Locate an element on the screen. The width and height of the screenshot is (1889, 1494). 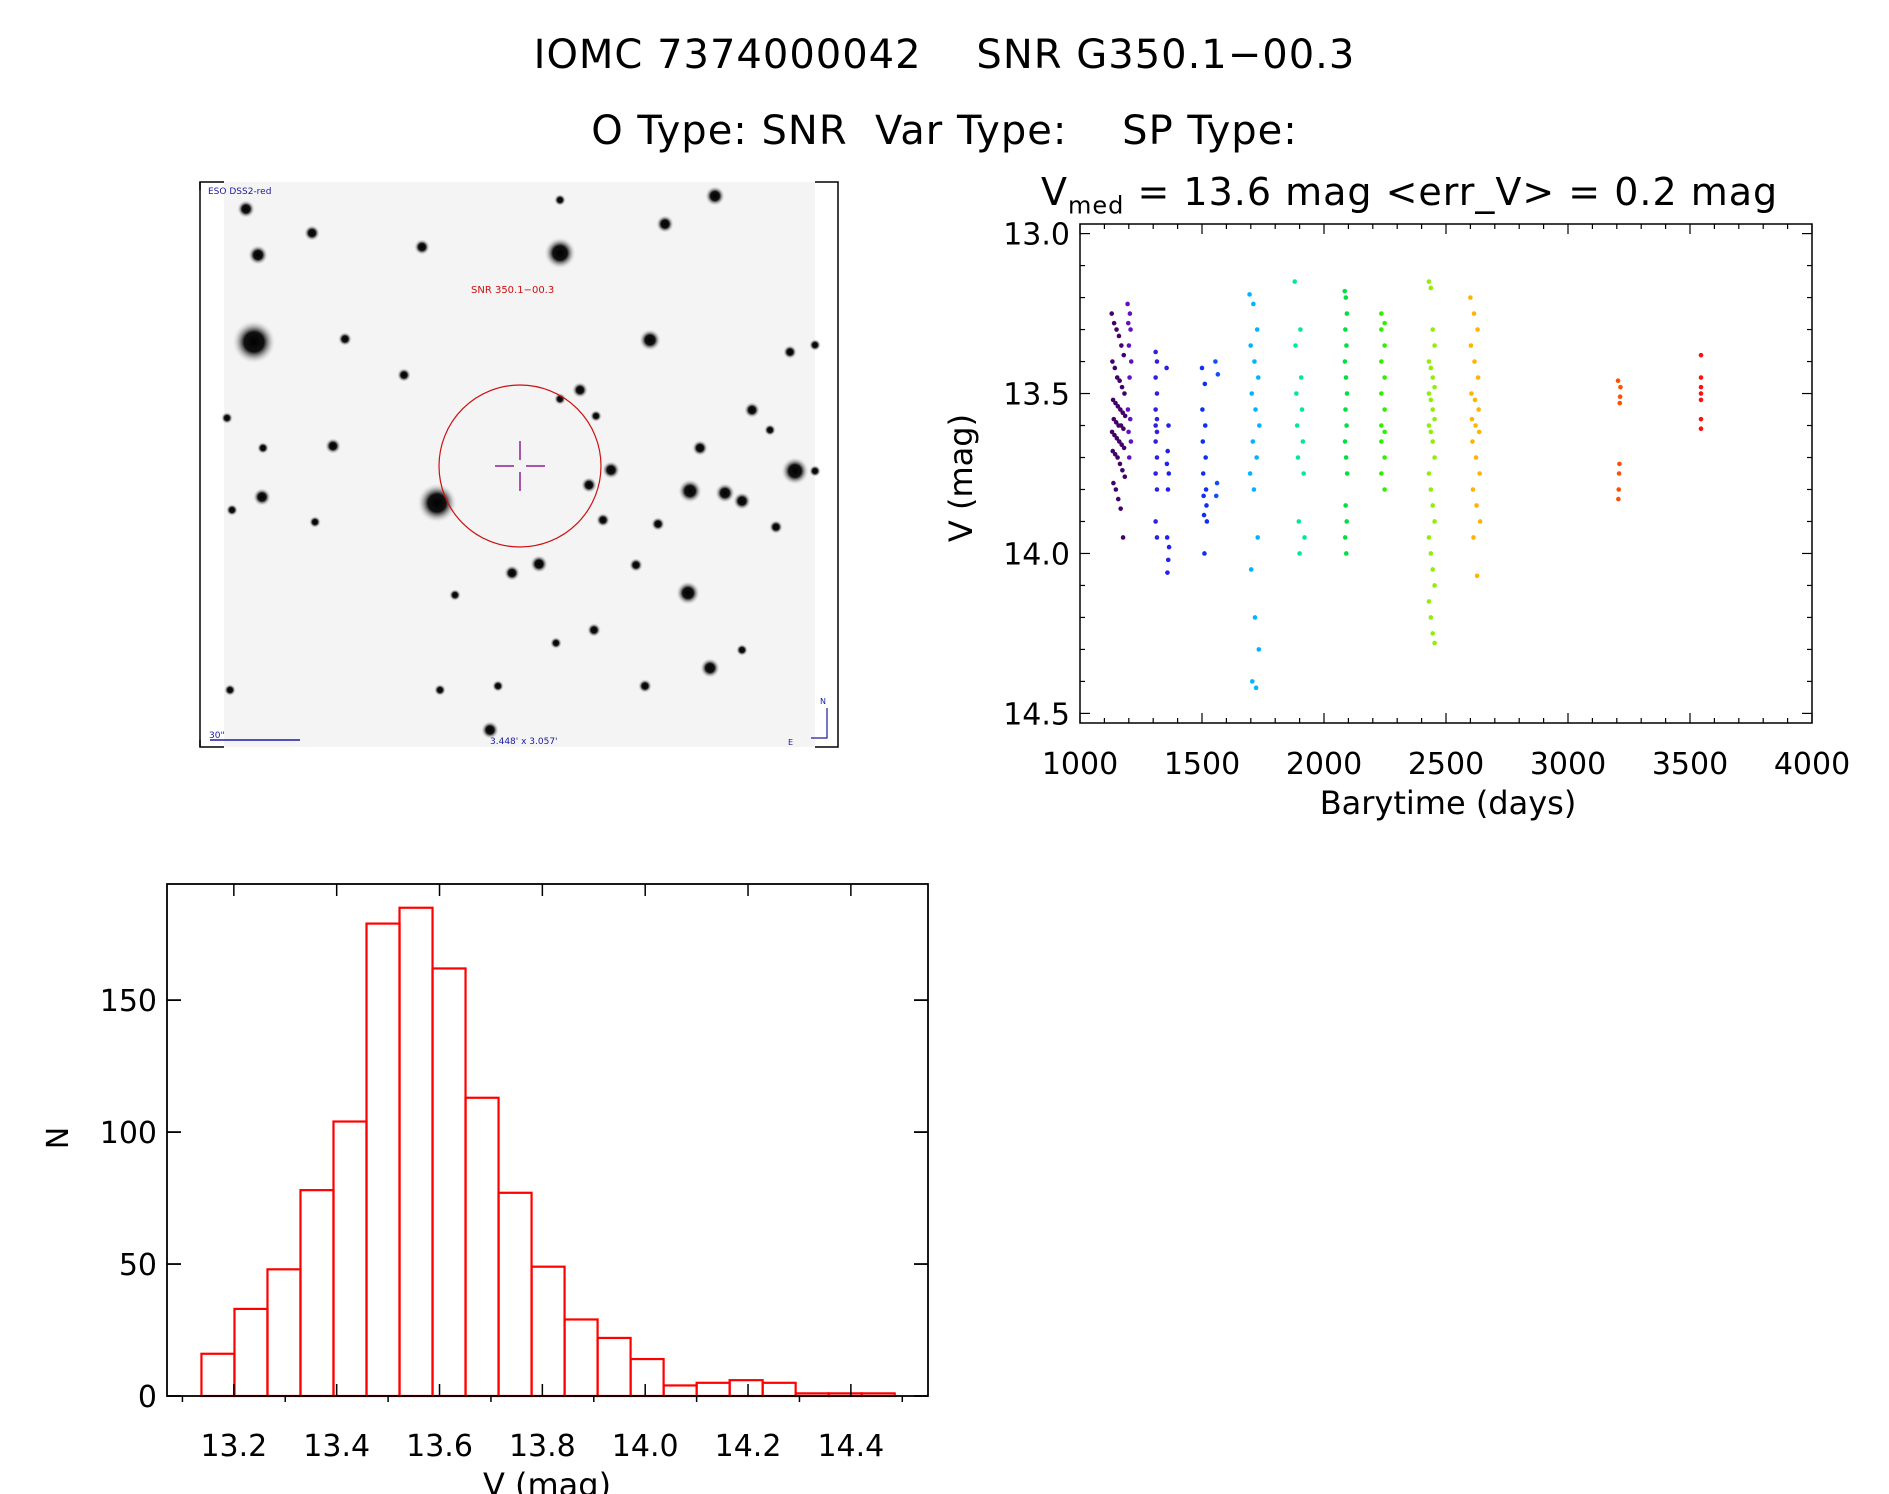
hist-x-tick-label: 13.6 is located at coordinates (439, 1446).